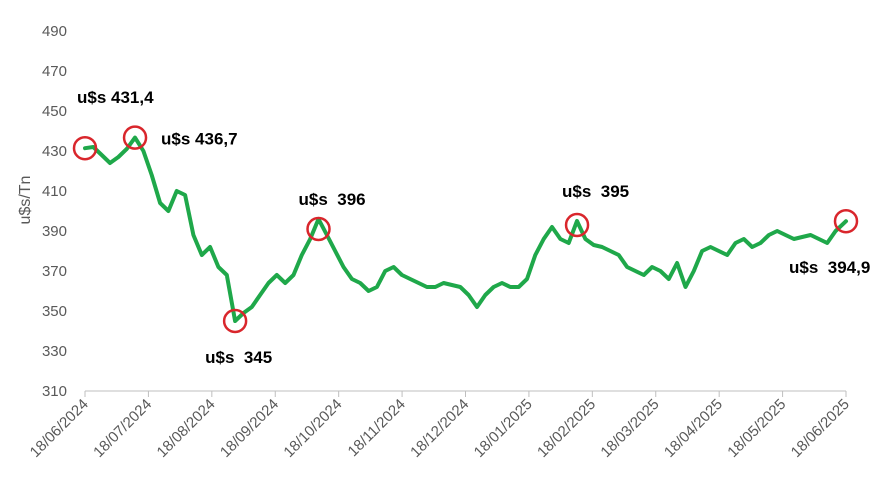 Image resolution: width=889 pixels, height=503 pixels. Describe the element at coordinates (54, 391) in the screenshot. I see `y-tick-label: 310` at that location.